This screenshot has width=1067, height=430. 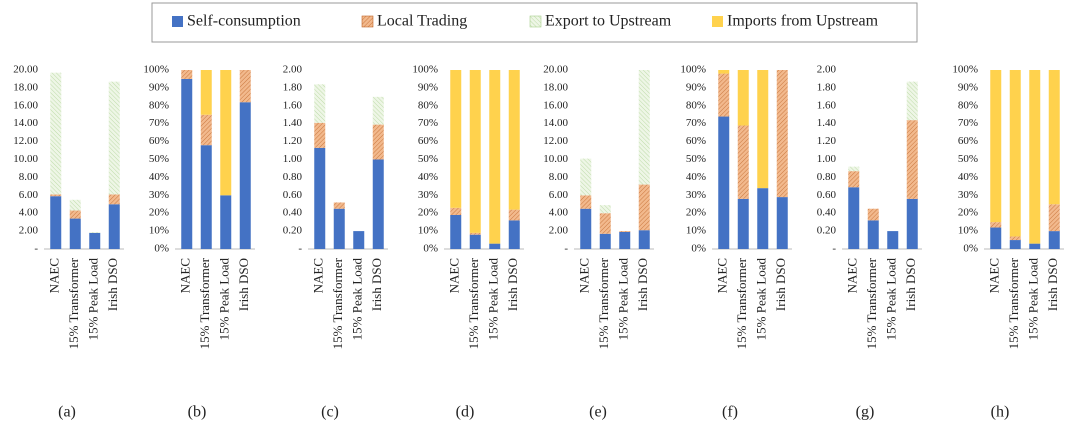 I want to click on y-tick-label: 100%, so click(x=425, y=70).